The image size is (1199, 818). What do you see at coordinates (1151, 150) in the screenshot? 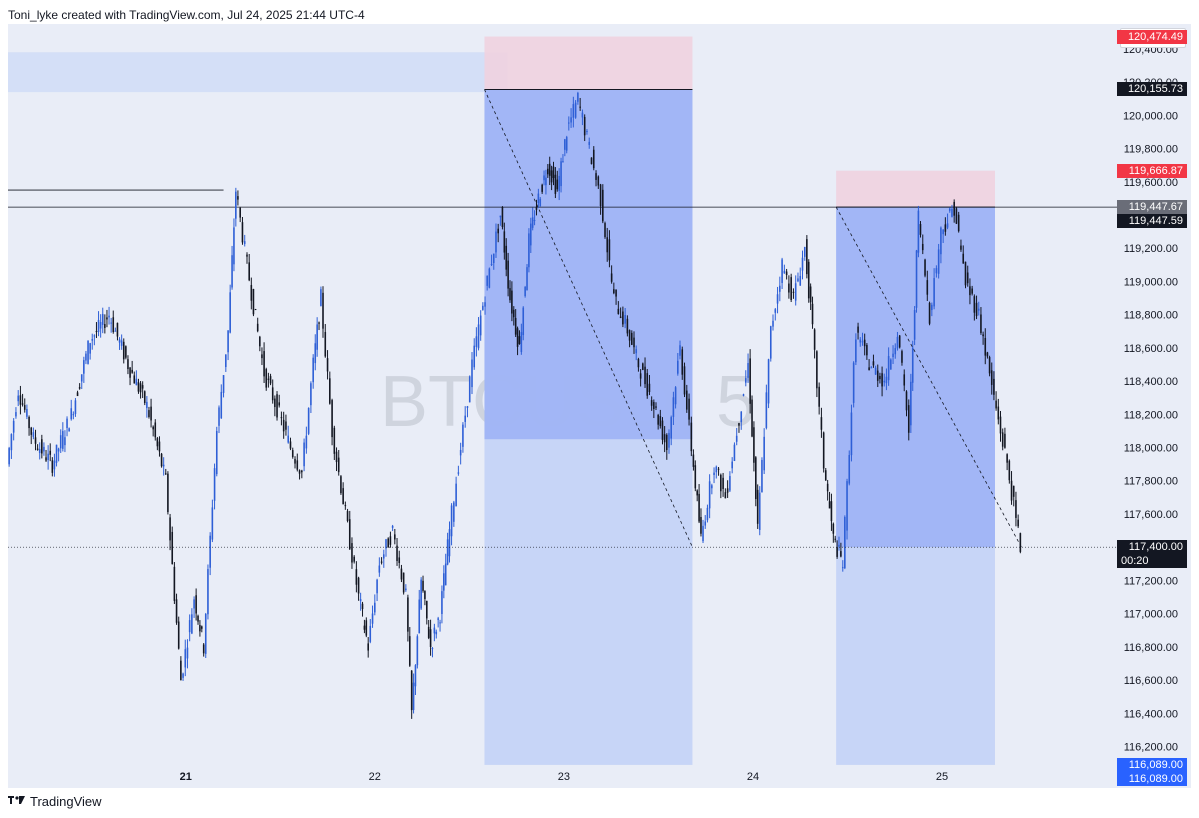
I see `y-tick-label: 119,800.00` at bounding box center [1151, 150].